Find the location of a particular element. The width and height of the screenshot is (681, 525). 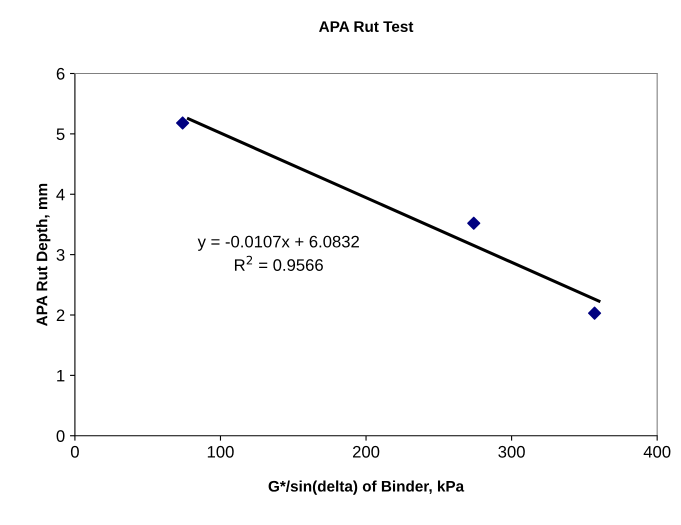

y-tick-label: 6 is located at coordinates (60, 74).